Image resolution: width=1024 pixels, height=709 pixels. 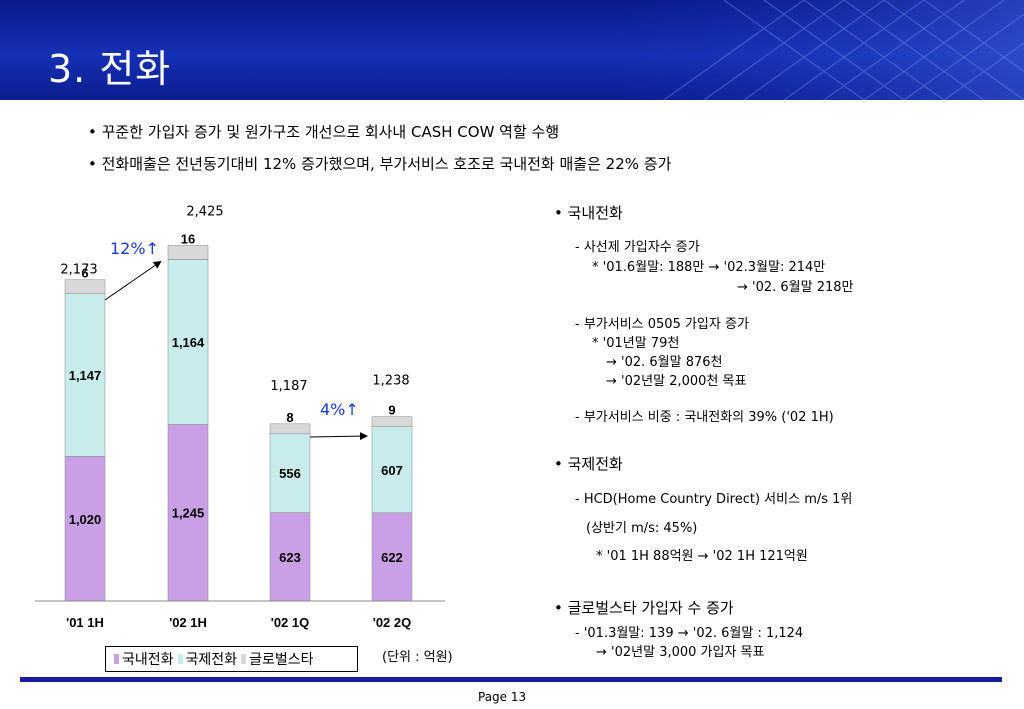 I want to click on page-title: 3. 전화, so click(x=110, y=69).